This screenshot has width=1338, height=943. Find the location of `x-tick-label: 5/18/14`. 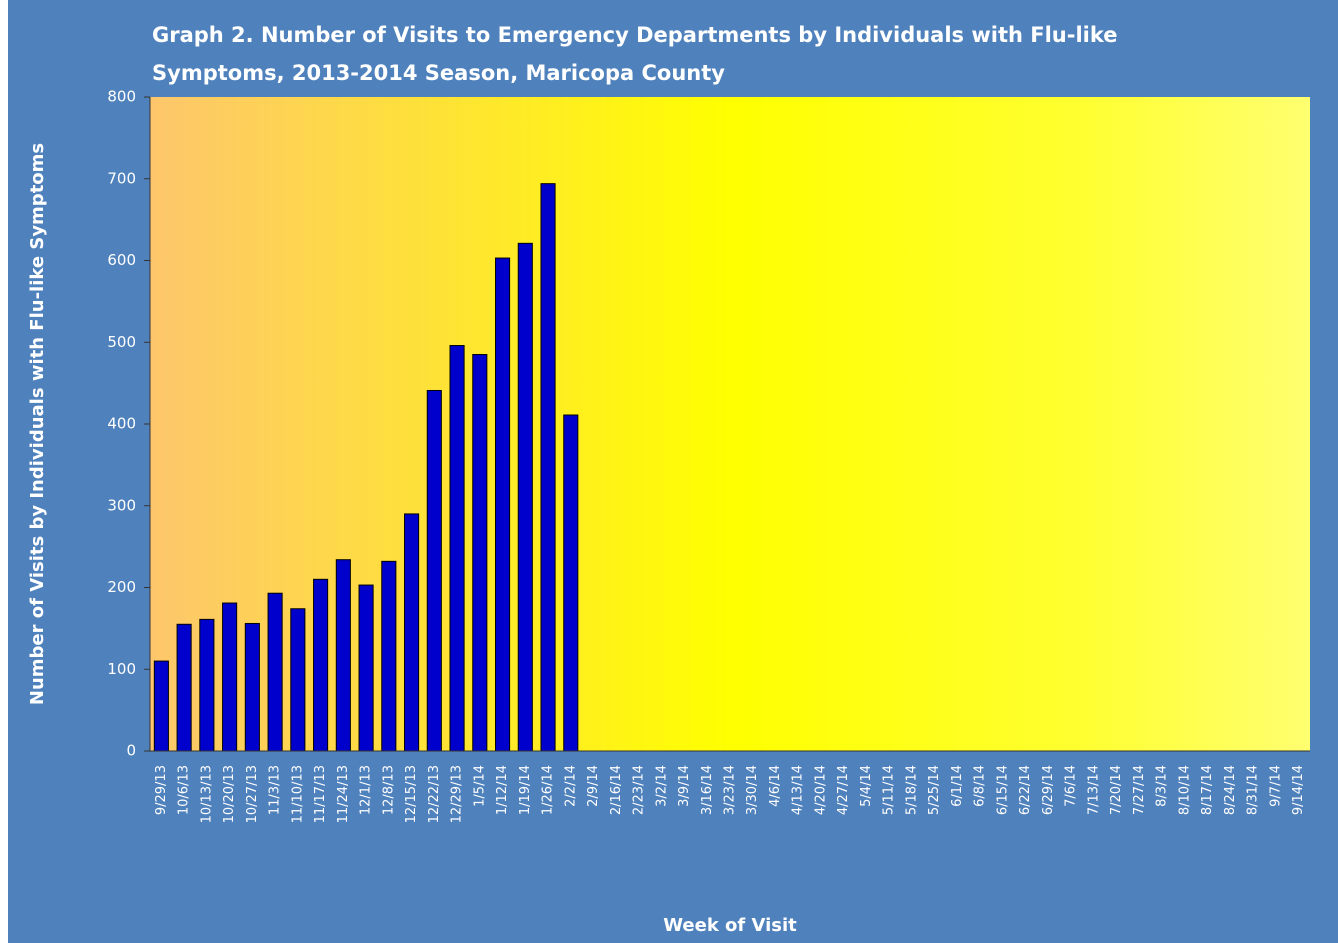

x-tick-label: 5/18/14 is located at coordinates (911, 790).